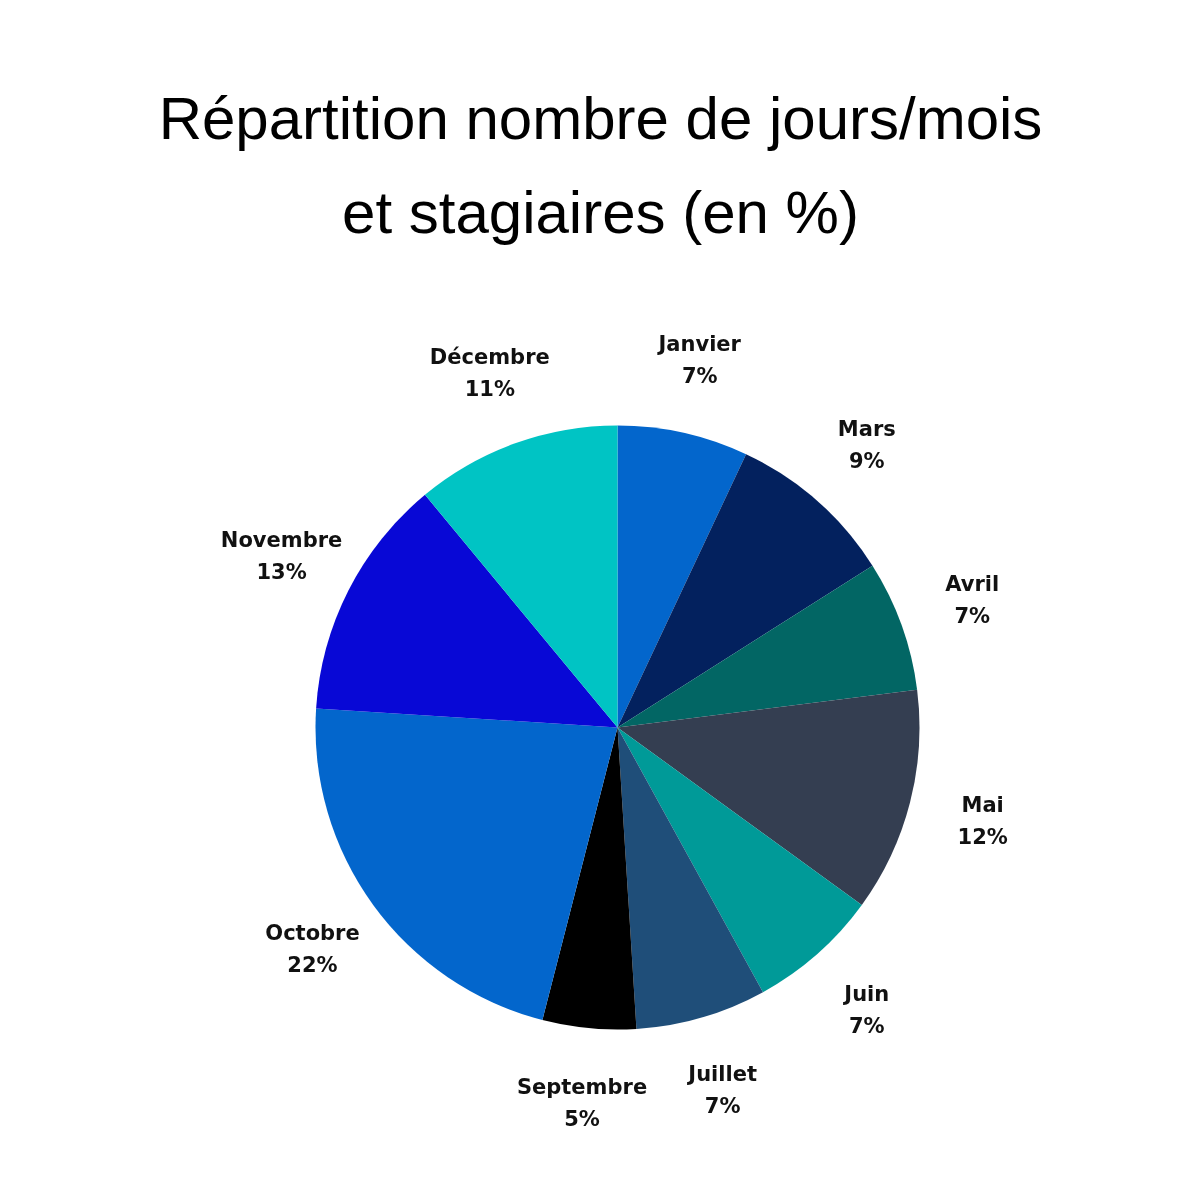  What do you see at coordinates (281, 572) in the screenshot?
I see `data-label: 13%` at bounding box center [281, 572].